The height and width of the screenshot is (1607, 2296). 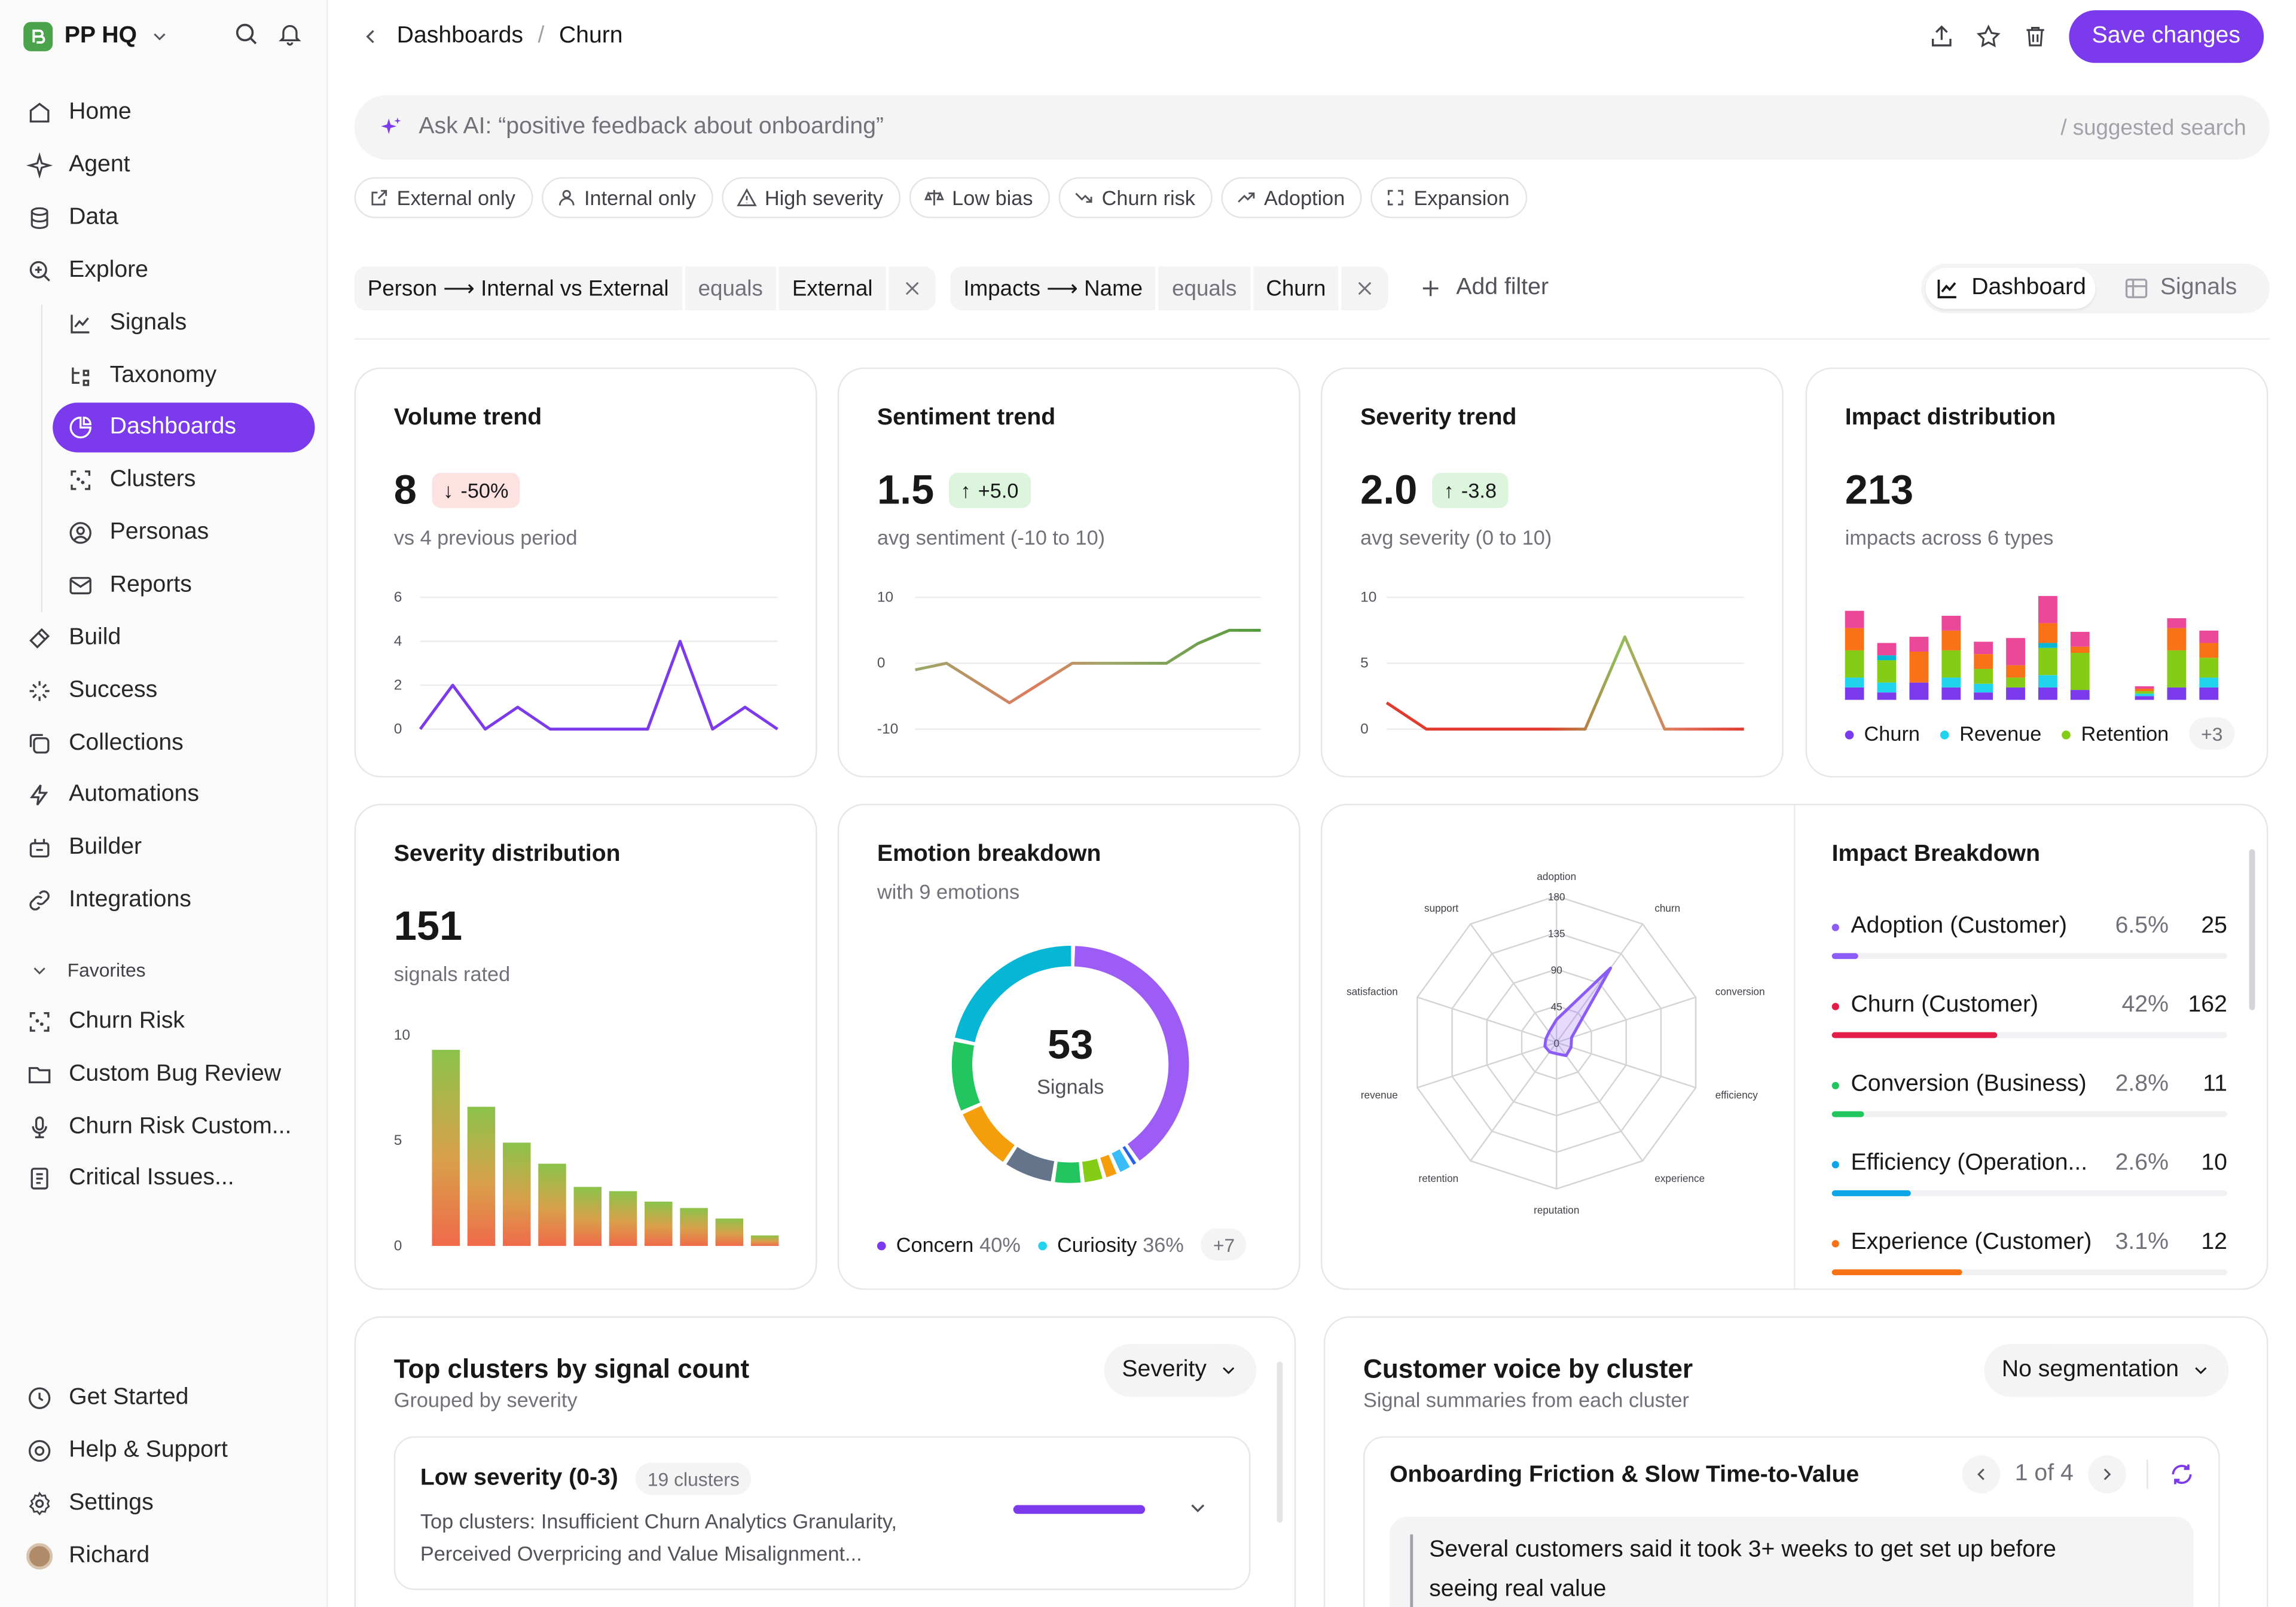 What do you see at coordinates (184, 324) in the screenshot?
I see `nav-signals: Signals` at bounding box center [184, 324].